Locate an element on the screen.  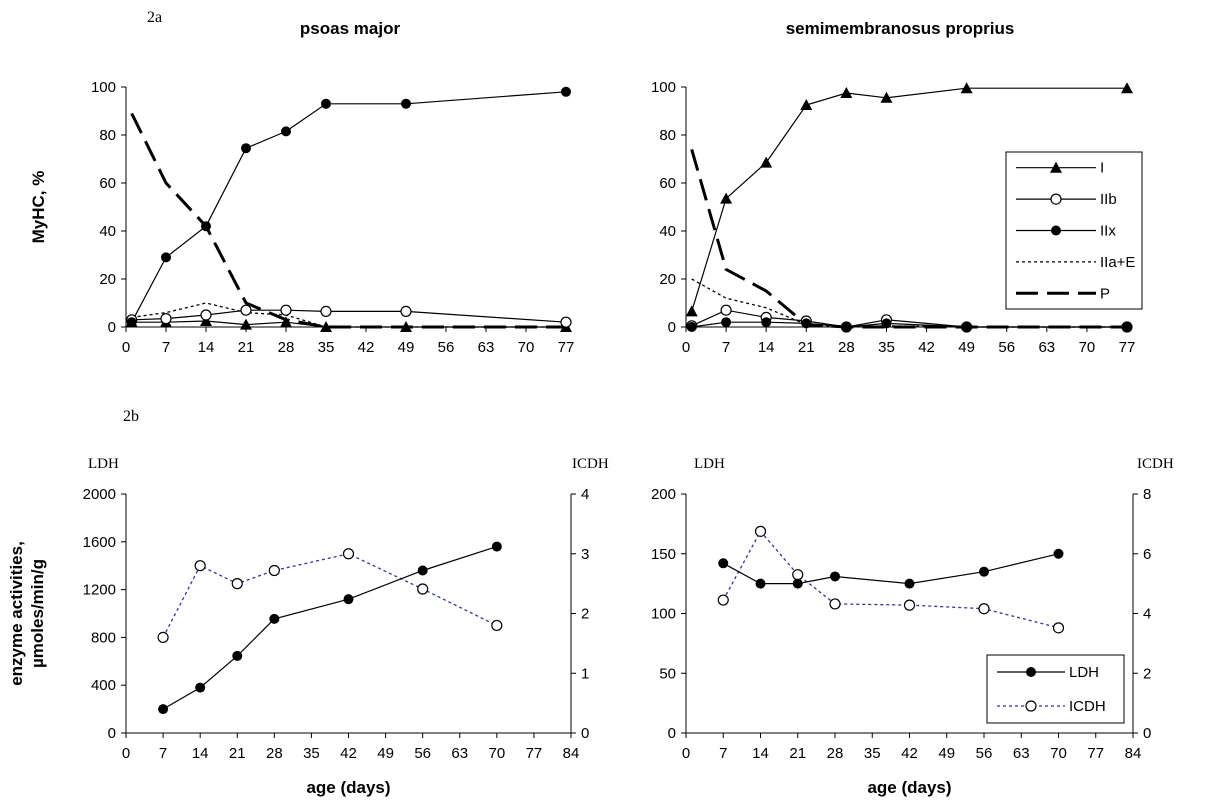
x-axis-label: age (days) is located at coordinates (348, 787).